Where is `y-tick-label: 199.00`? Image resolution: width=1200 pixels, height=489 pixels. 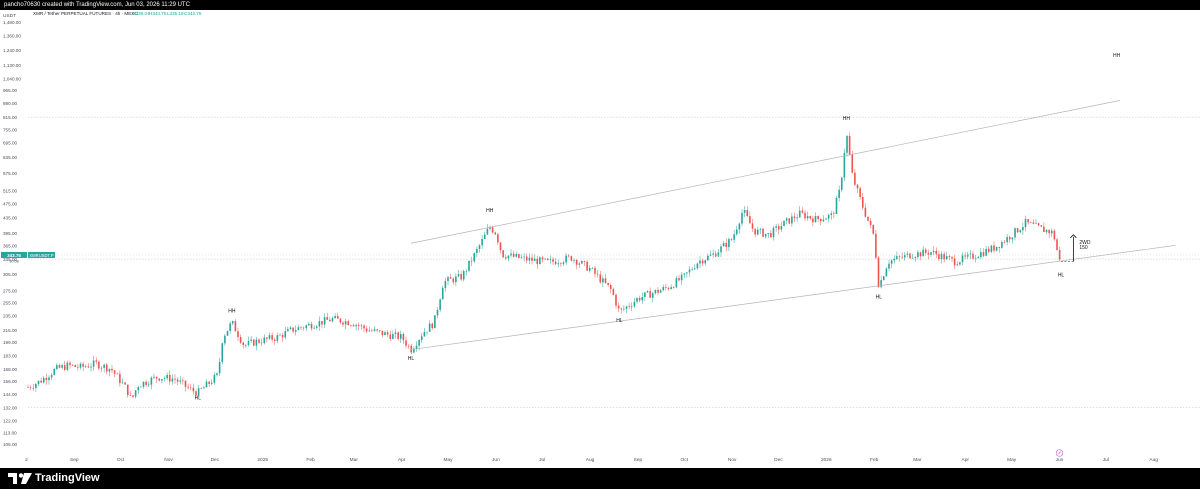 y-tick-label: 199.00 is located at coordinates (10, 342).